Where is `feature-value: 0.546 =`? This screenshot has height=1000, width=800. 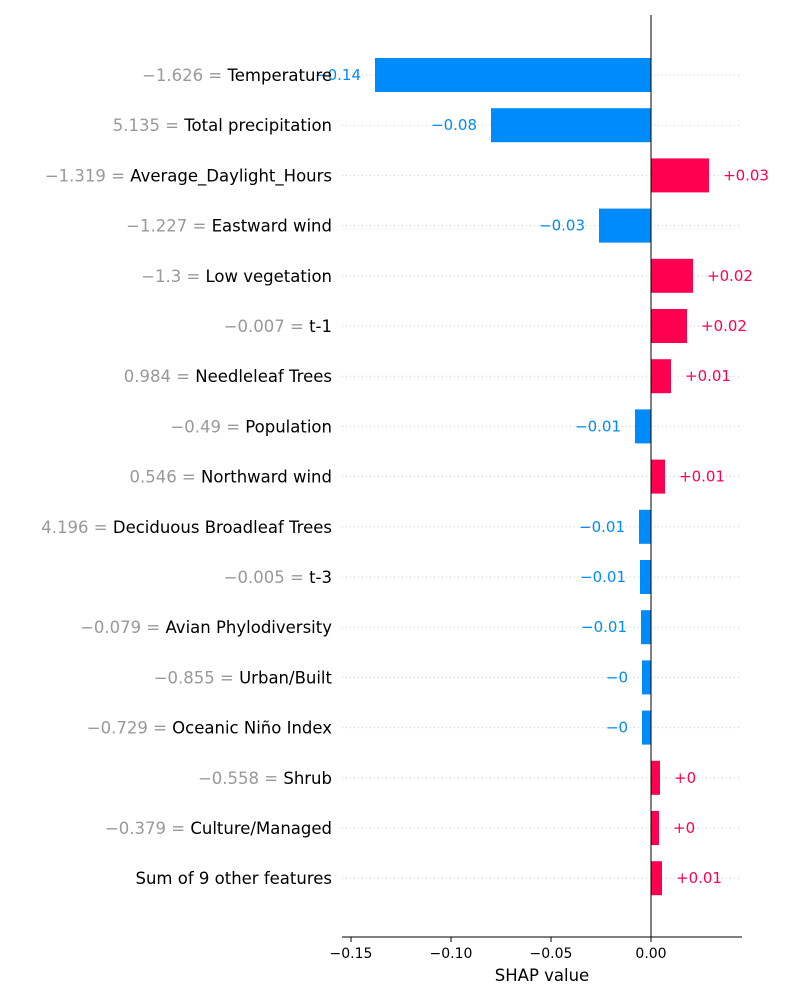
feature-value: 0.546 = is located at coordinates (162, 477).